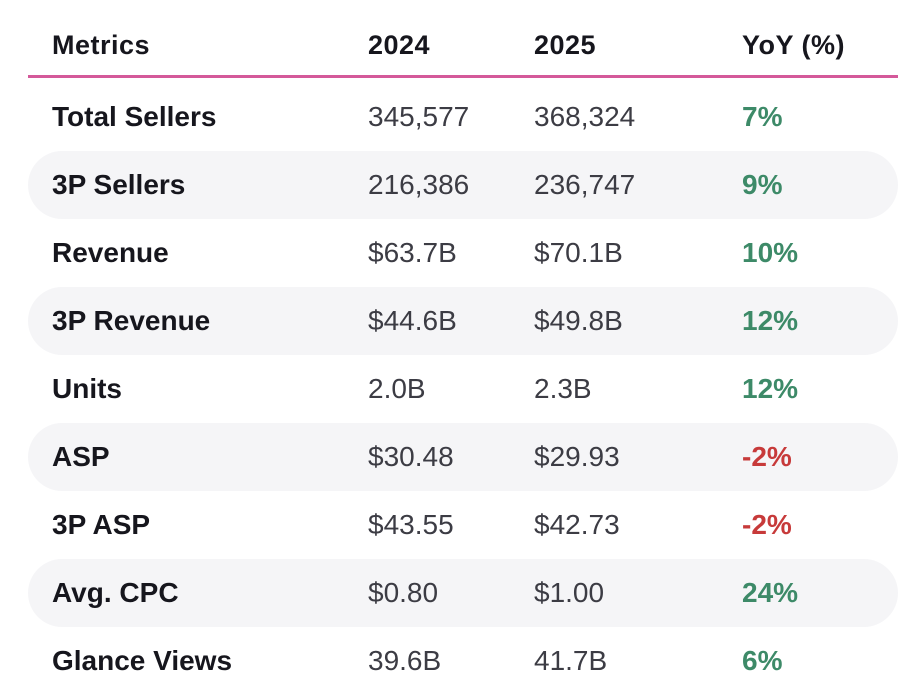  Describe the element at coordinates (585, 184) in the screenshot. I see `value-2025: 236,747` at that location.